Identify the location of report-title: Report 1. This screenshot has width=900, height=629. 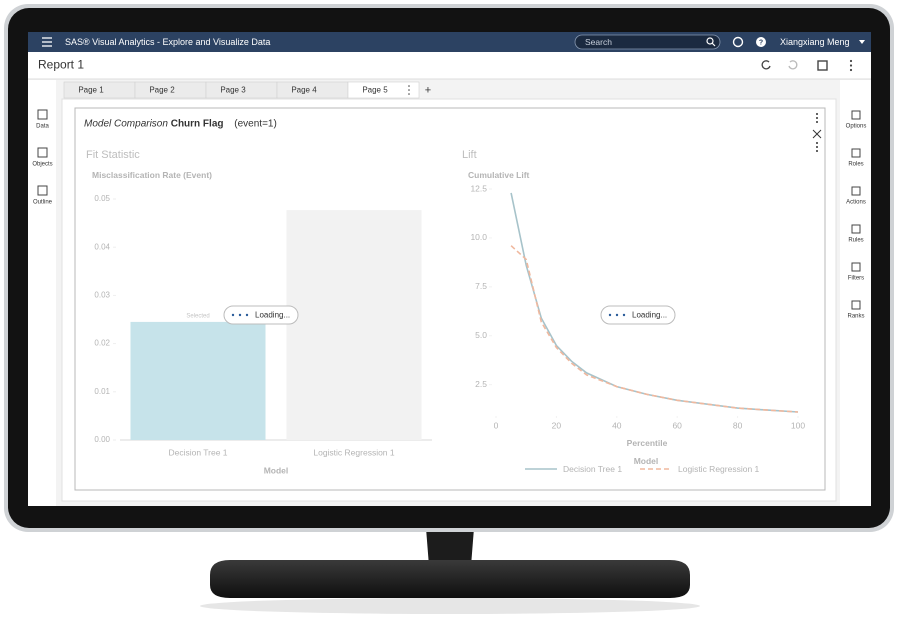
(61, 65).